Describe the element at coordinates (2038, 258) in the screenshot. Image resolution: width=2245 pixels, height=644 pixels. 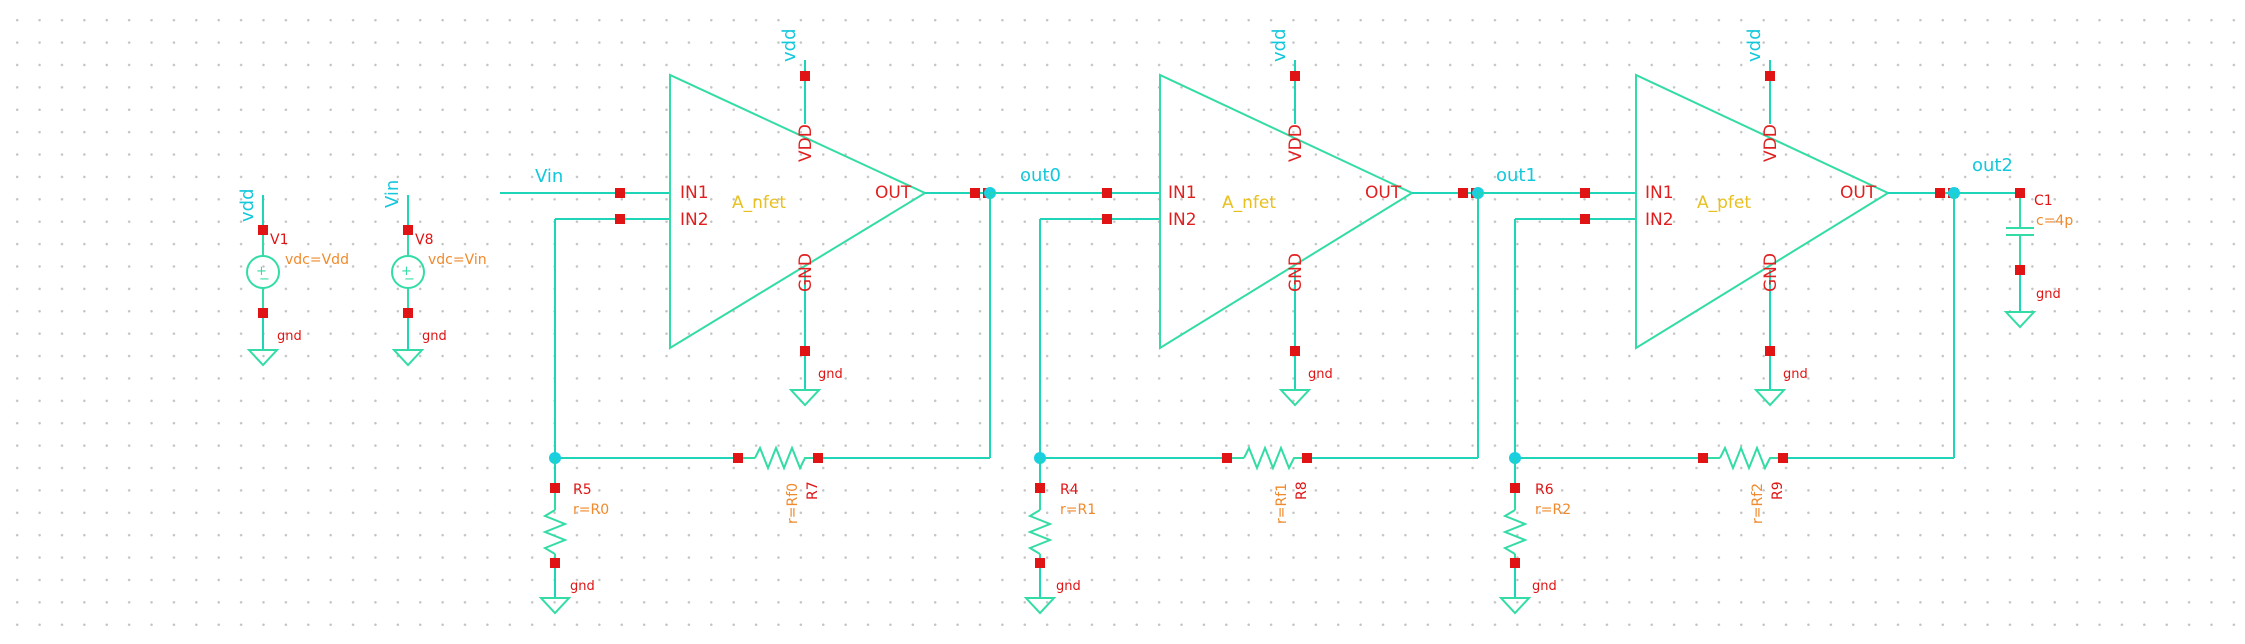
I see `capacitor-c1: C1 c=4p gnd` at that location.